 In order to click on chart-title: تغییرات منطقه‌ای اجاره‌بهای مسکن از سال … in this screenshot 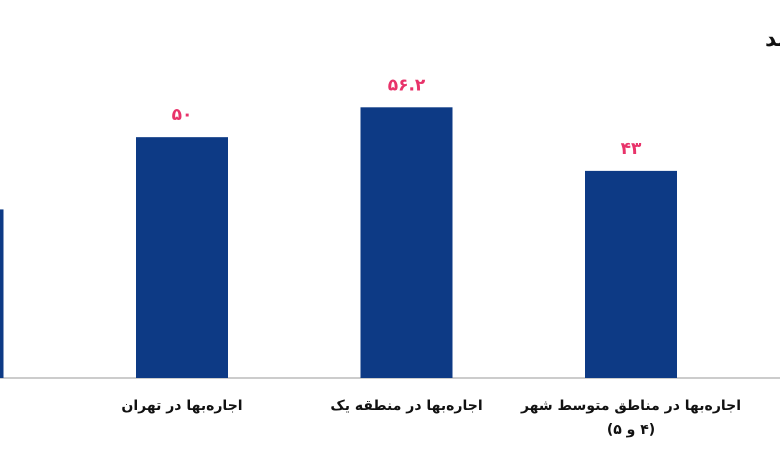, I will do `click(772, 39)`.